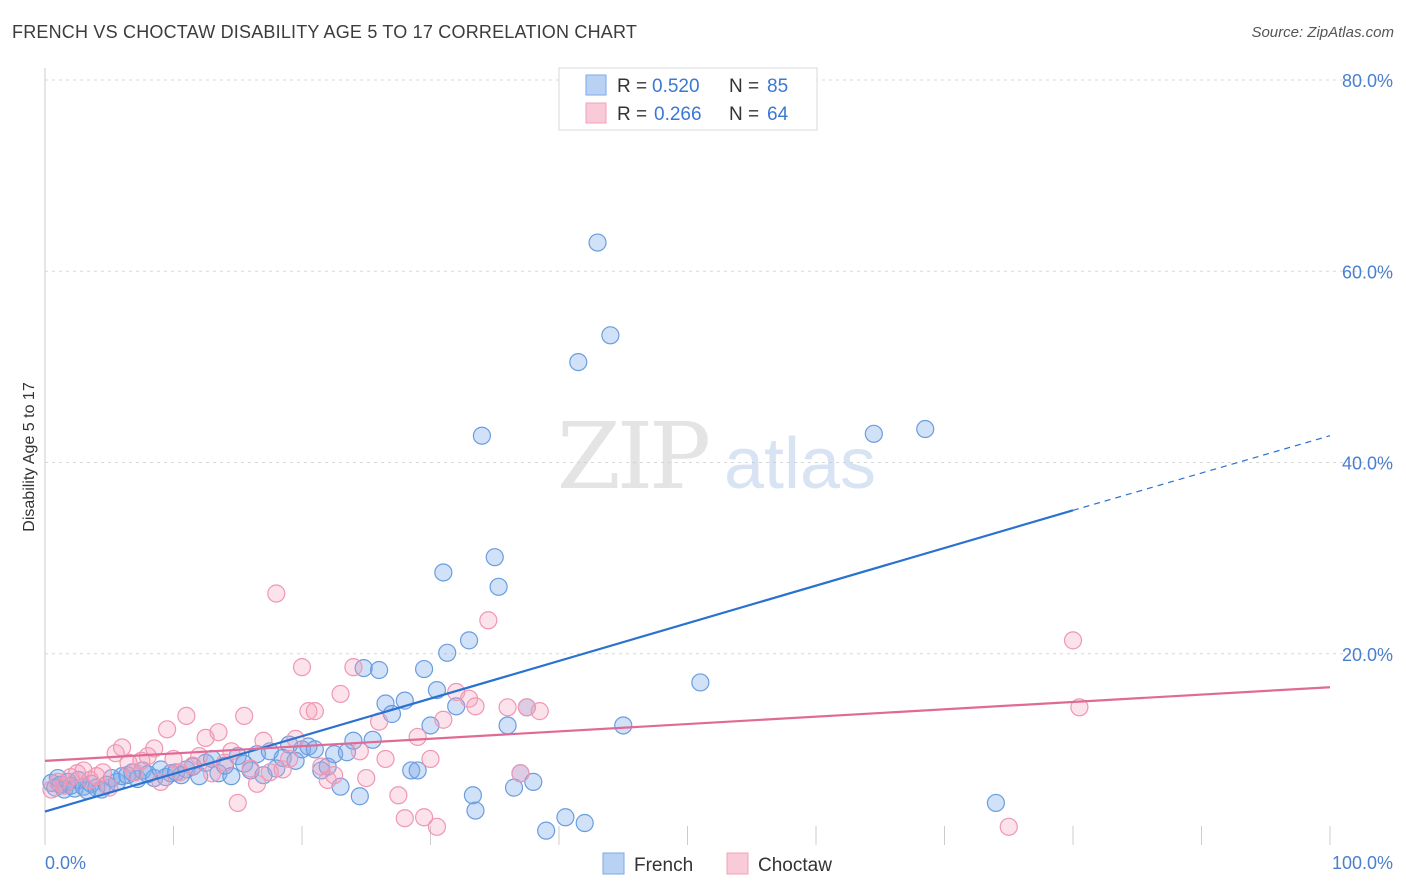 The image size is (1406, 892). I want to click on legend-choctaw-r-value: 0.266, so click(678, 114).